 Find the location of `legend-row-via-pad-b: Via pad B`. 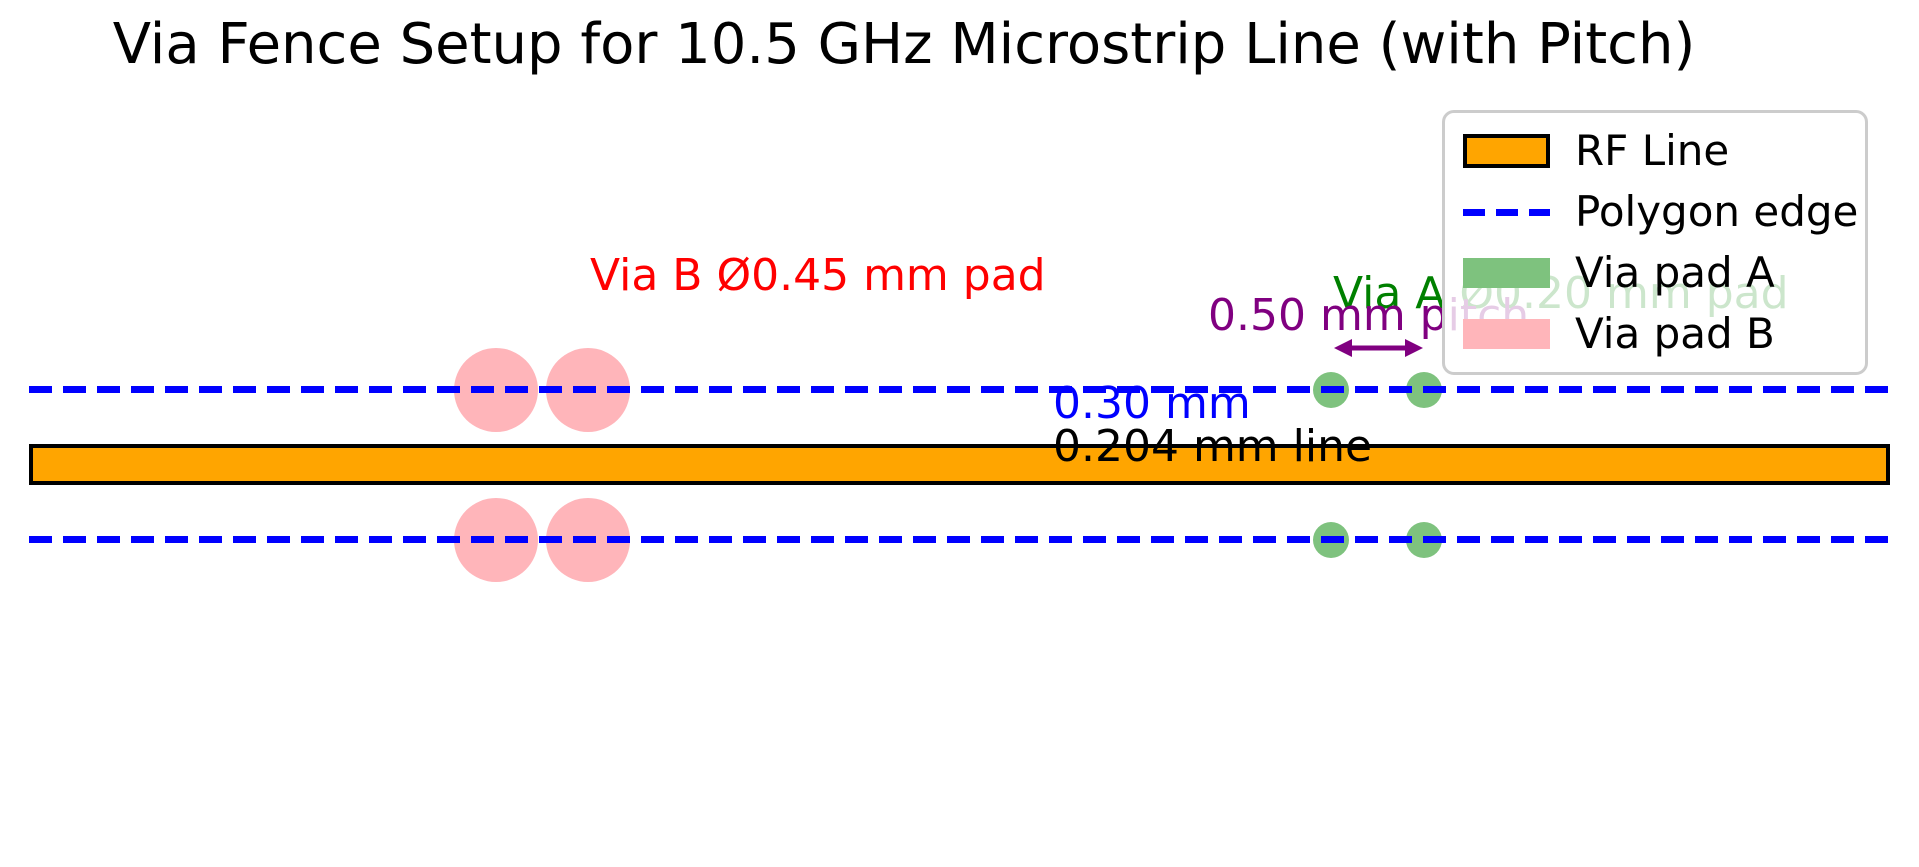

legend-row-via-pad-b: Via pad B is located at coordinates (1655, 334).